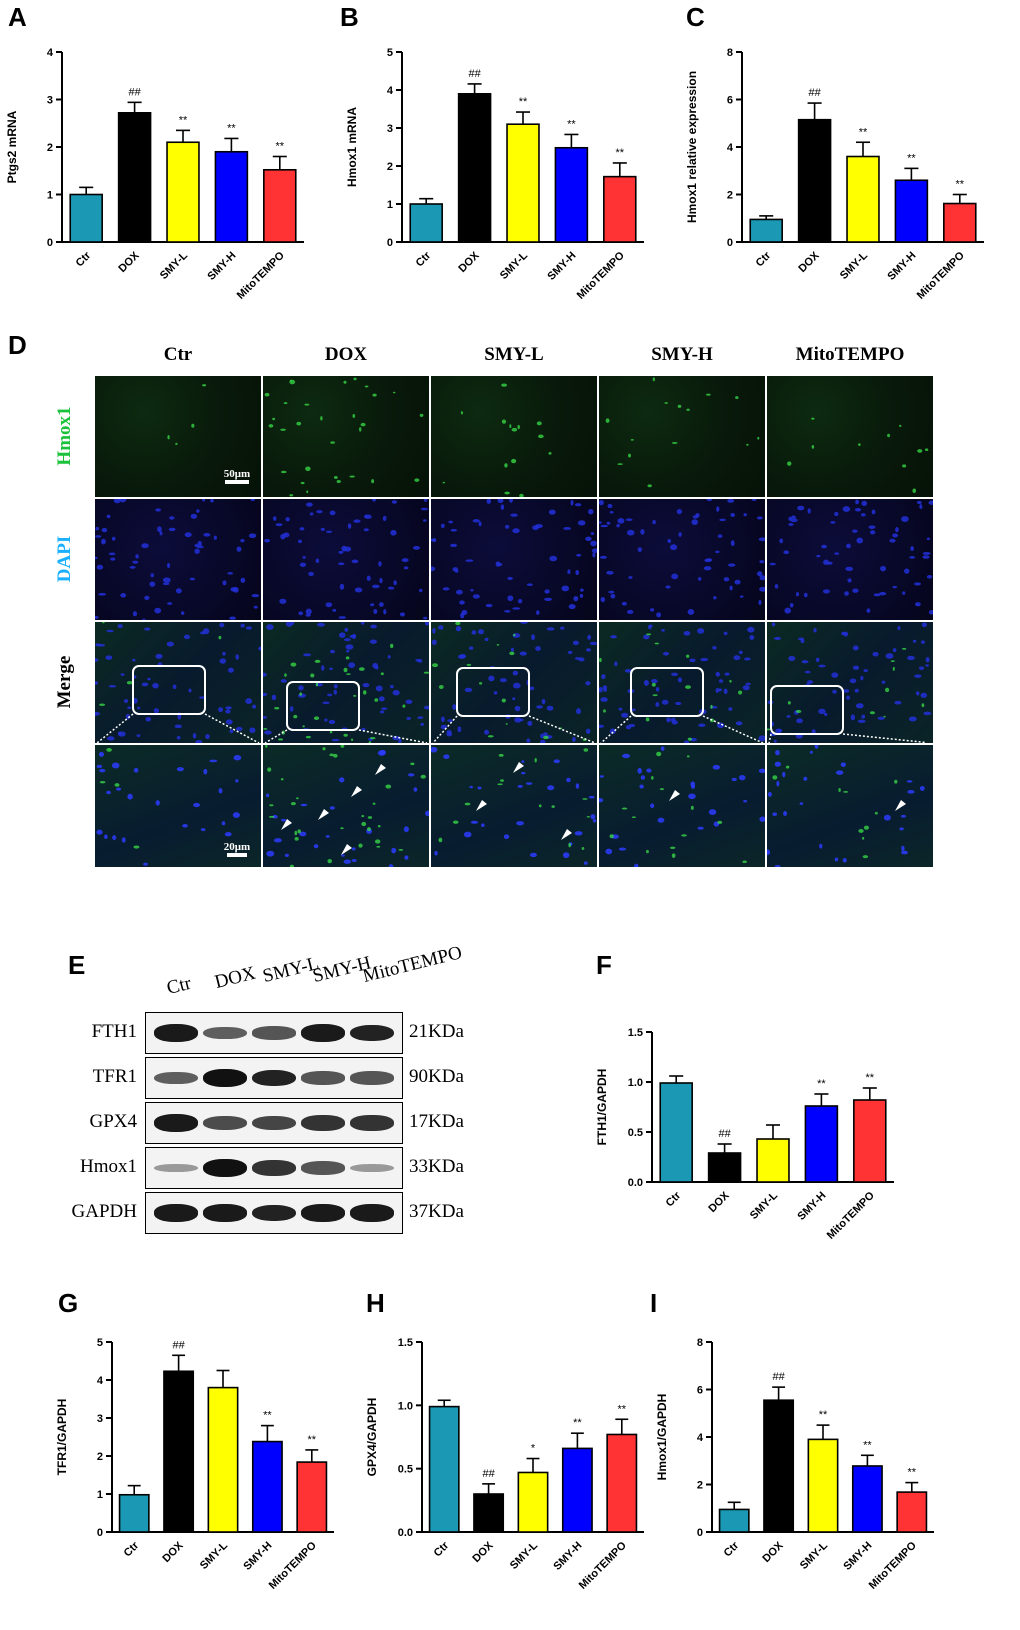  What do you see at coordinates (225, 1123) in the screenshot?
I see `blot-band` at bounding box center [225, 1123].